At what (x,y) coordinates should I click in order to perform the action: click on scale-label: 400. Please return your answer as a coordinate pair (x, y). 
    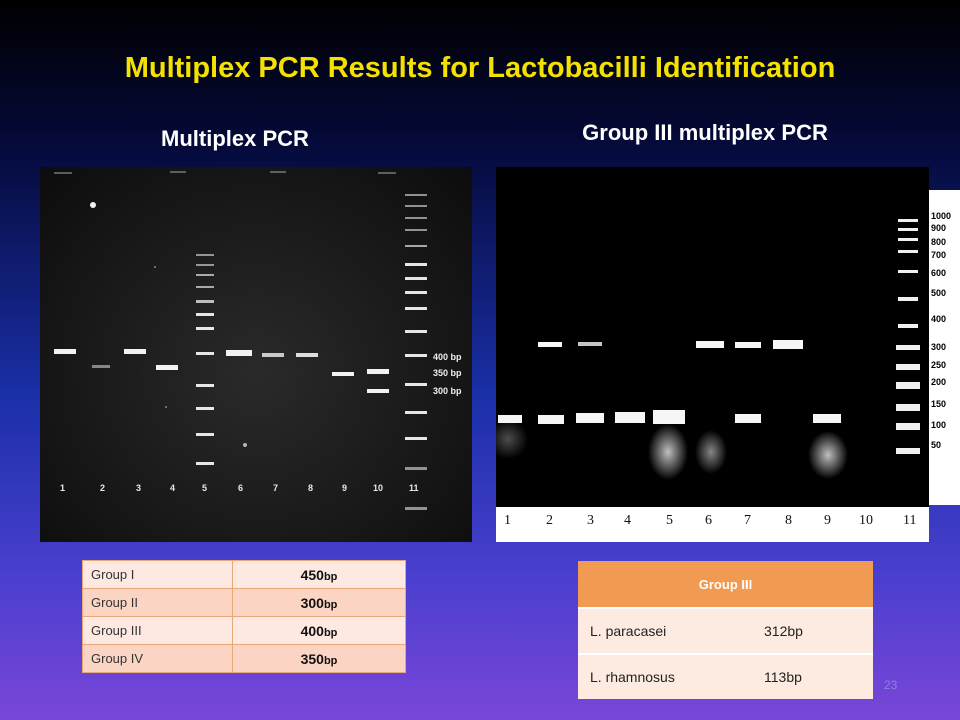
    Looking at the image, I should click on (939, 319).